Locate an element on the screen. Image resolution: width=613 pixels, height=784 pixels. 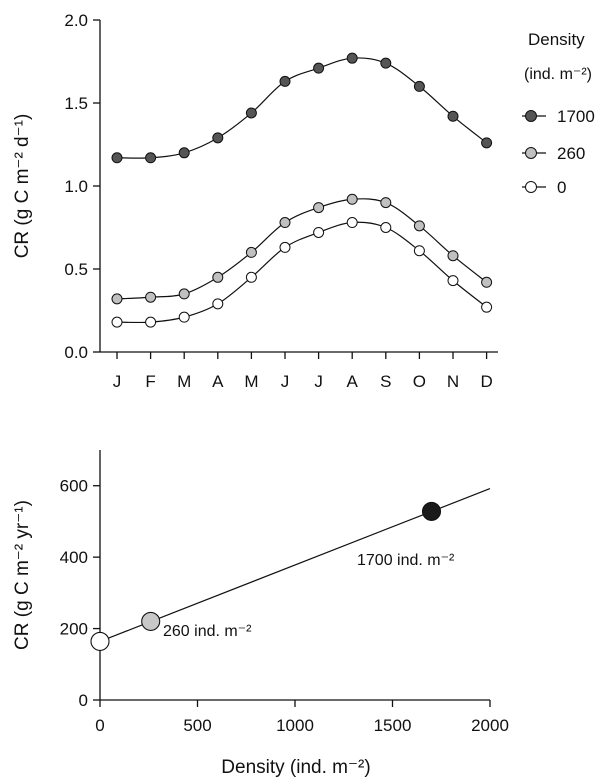
top-y-ticks: 0.0 0.5 1.0 1.5 2.0 is located at coordinates (82, 186).